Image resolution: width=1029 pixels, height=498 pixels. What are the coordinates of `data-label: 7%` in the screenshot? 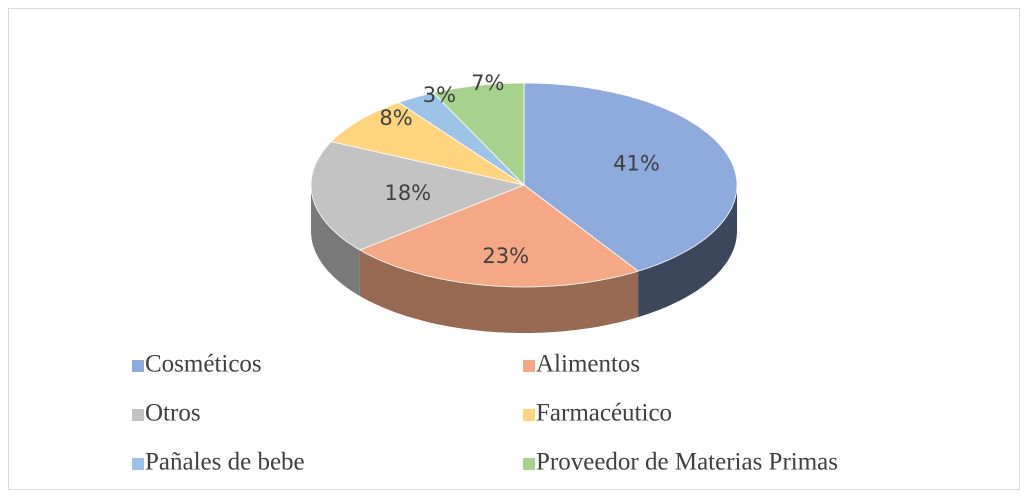 It's located at (487, 83).